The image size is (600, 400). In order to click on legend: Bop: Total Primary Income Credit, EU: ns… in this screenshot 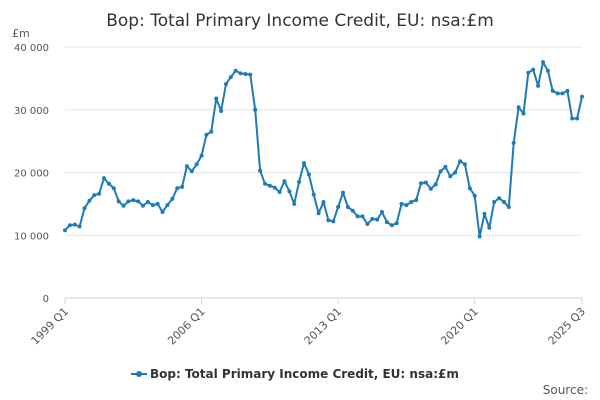, I will do `click(295, 374)`.